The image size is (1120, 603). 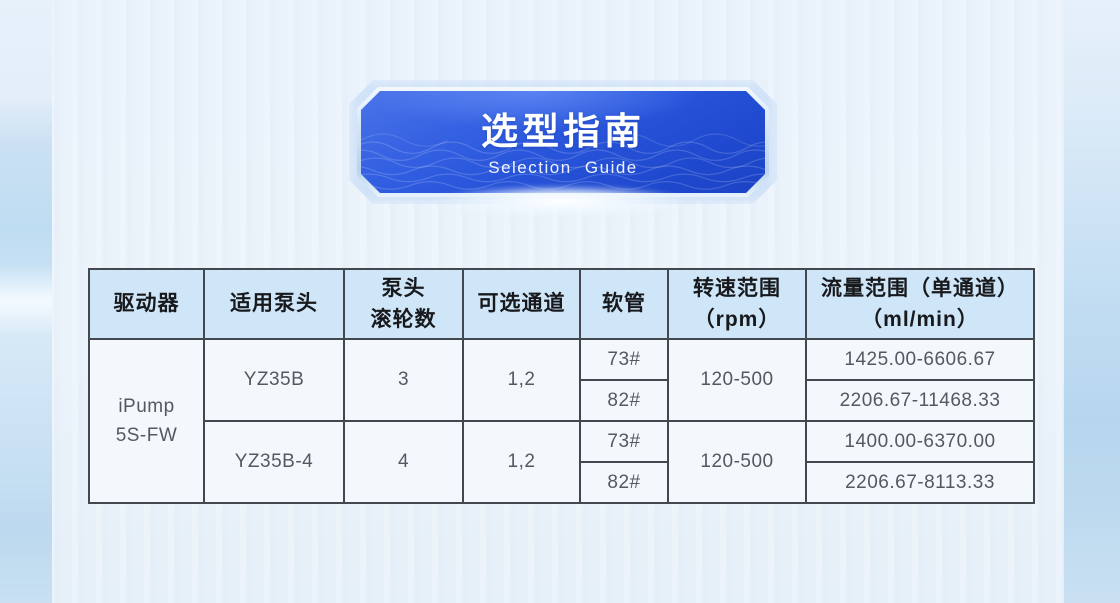 I want to click on cell-rollers: 4, so click(x=403, y=462).